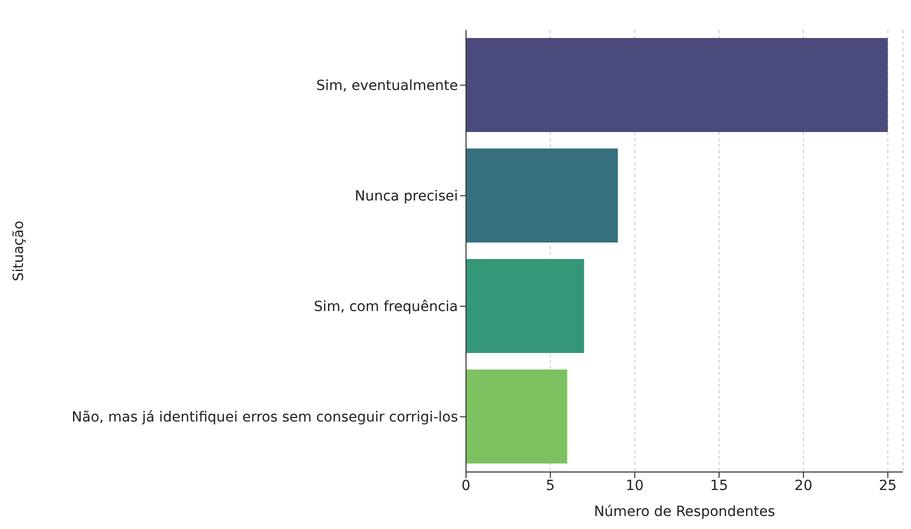 The image size is (911, 529). Describe the element at coordinates (803, 486) in the screenshot. I see `x-tick-label: 20` at that location.